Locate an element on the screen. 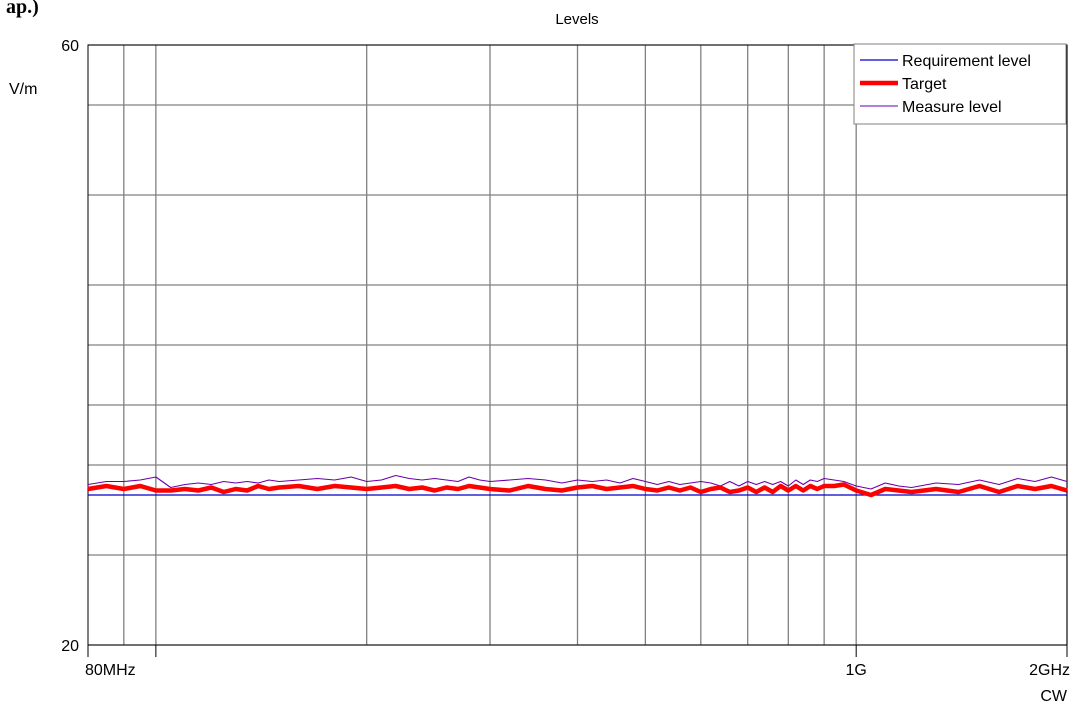 Image resolution: width=1075 pixels, height=709 pixels. legend: Requirement level Target Measure level is located at coordinates (960, 84).